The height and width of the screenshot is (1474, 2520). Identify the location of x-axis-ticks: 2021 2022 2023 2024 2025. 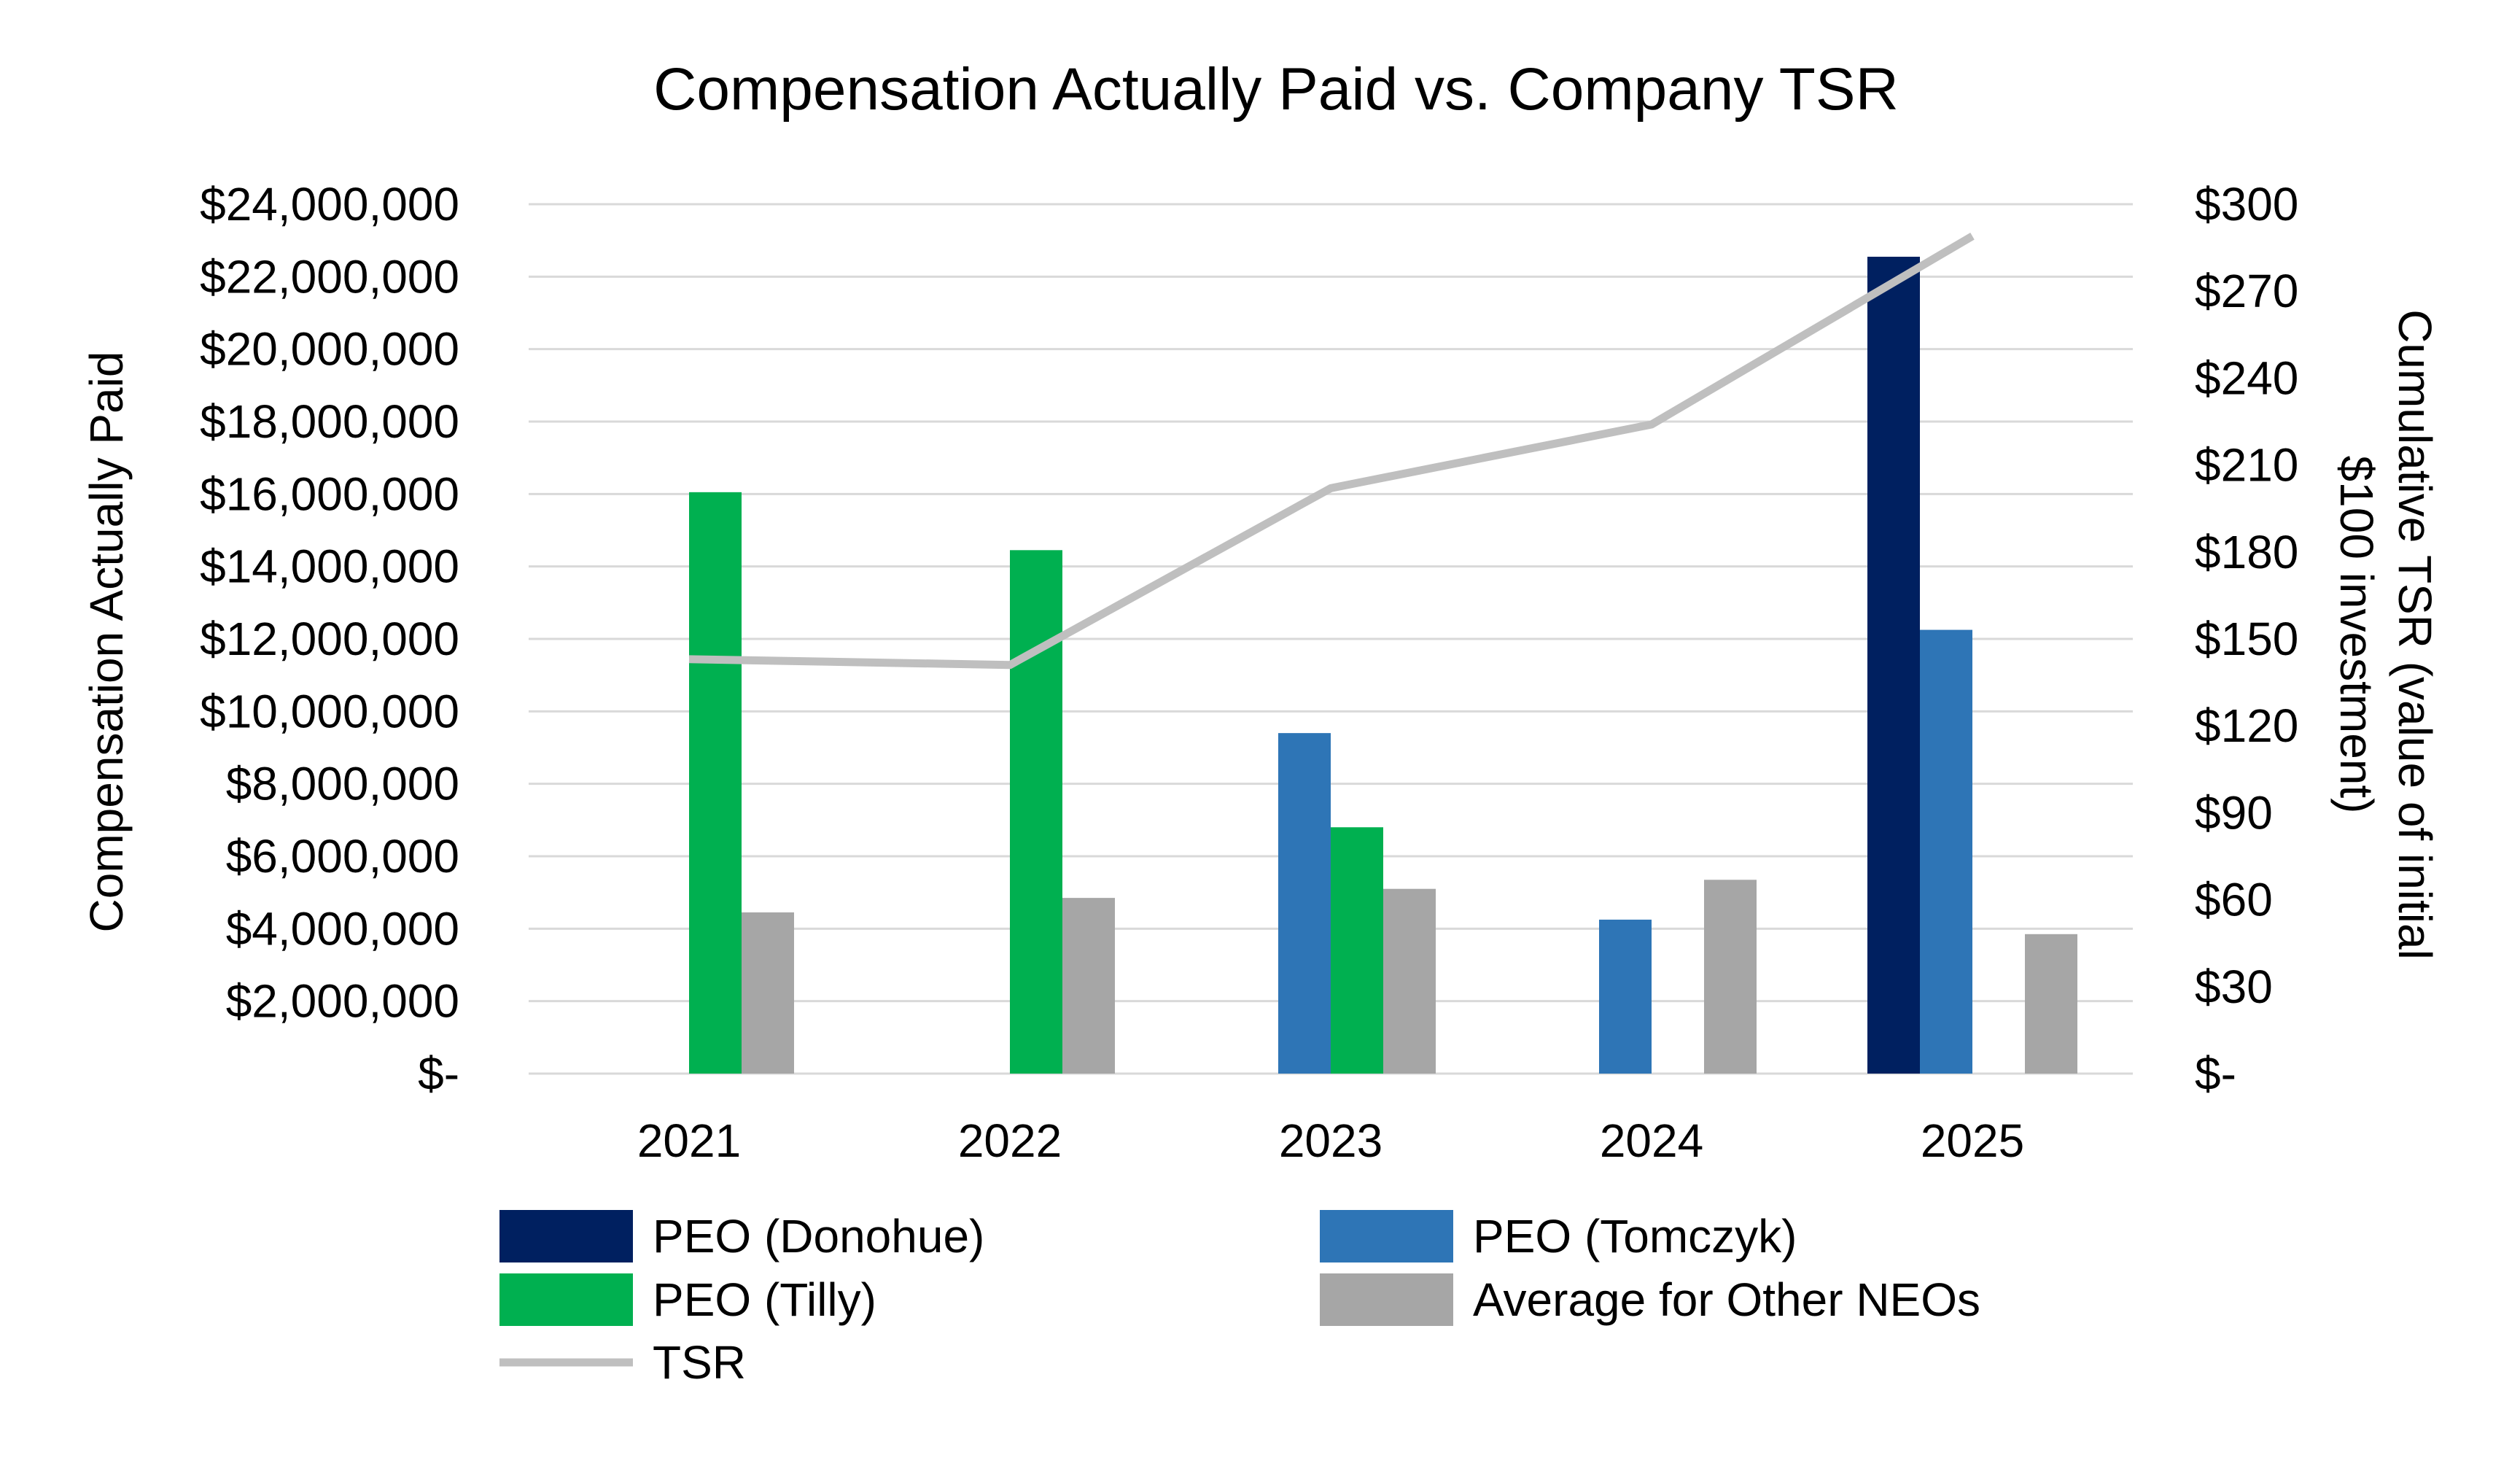
(1330, 1140).